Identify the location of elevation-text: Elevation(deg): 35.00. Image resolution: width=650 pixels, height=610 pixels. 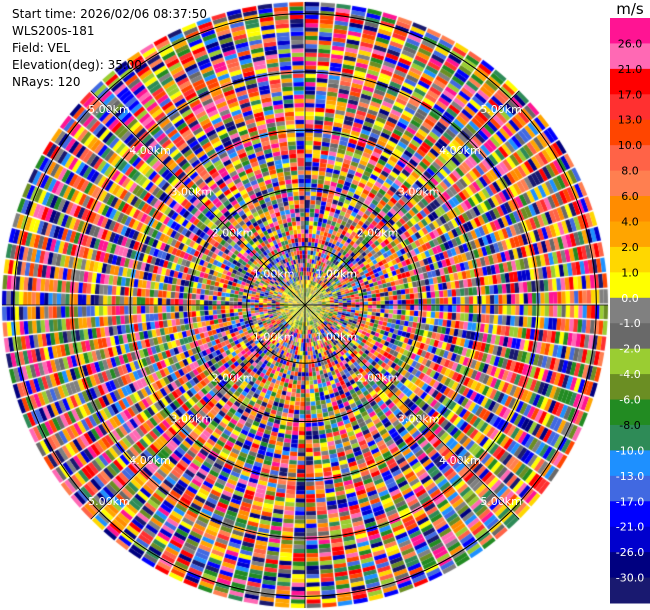
(77, 65).